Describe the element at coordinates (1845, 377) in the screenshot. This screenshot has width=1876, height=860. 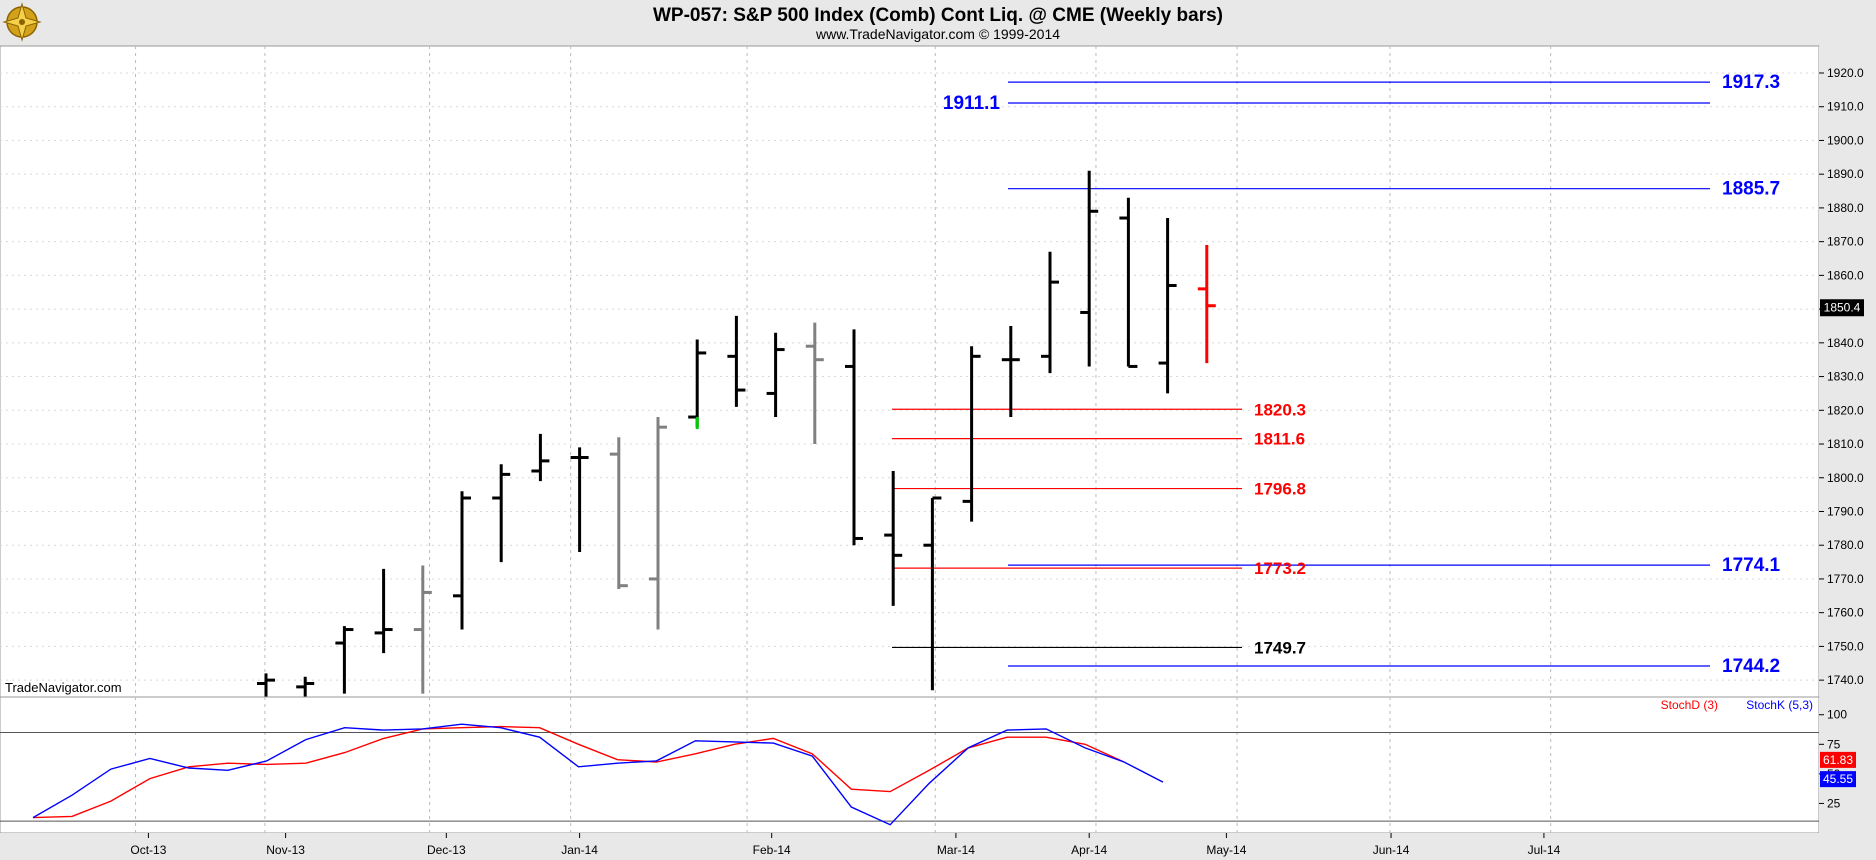
I see `price-tick-label: 1830.0` at that location.